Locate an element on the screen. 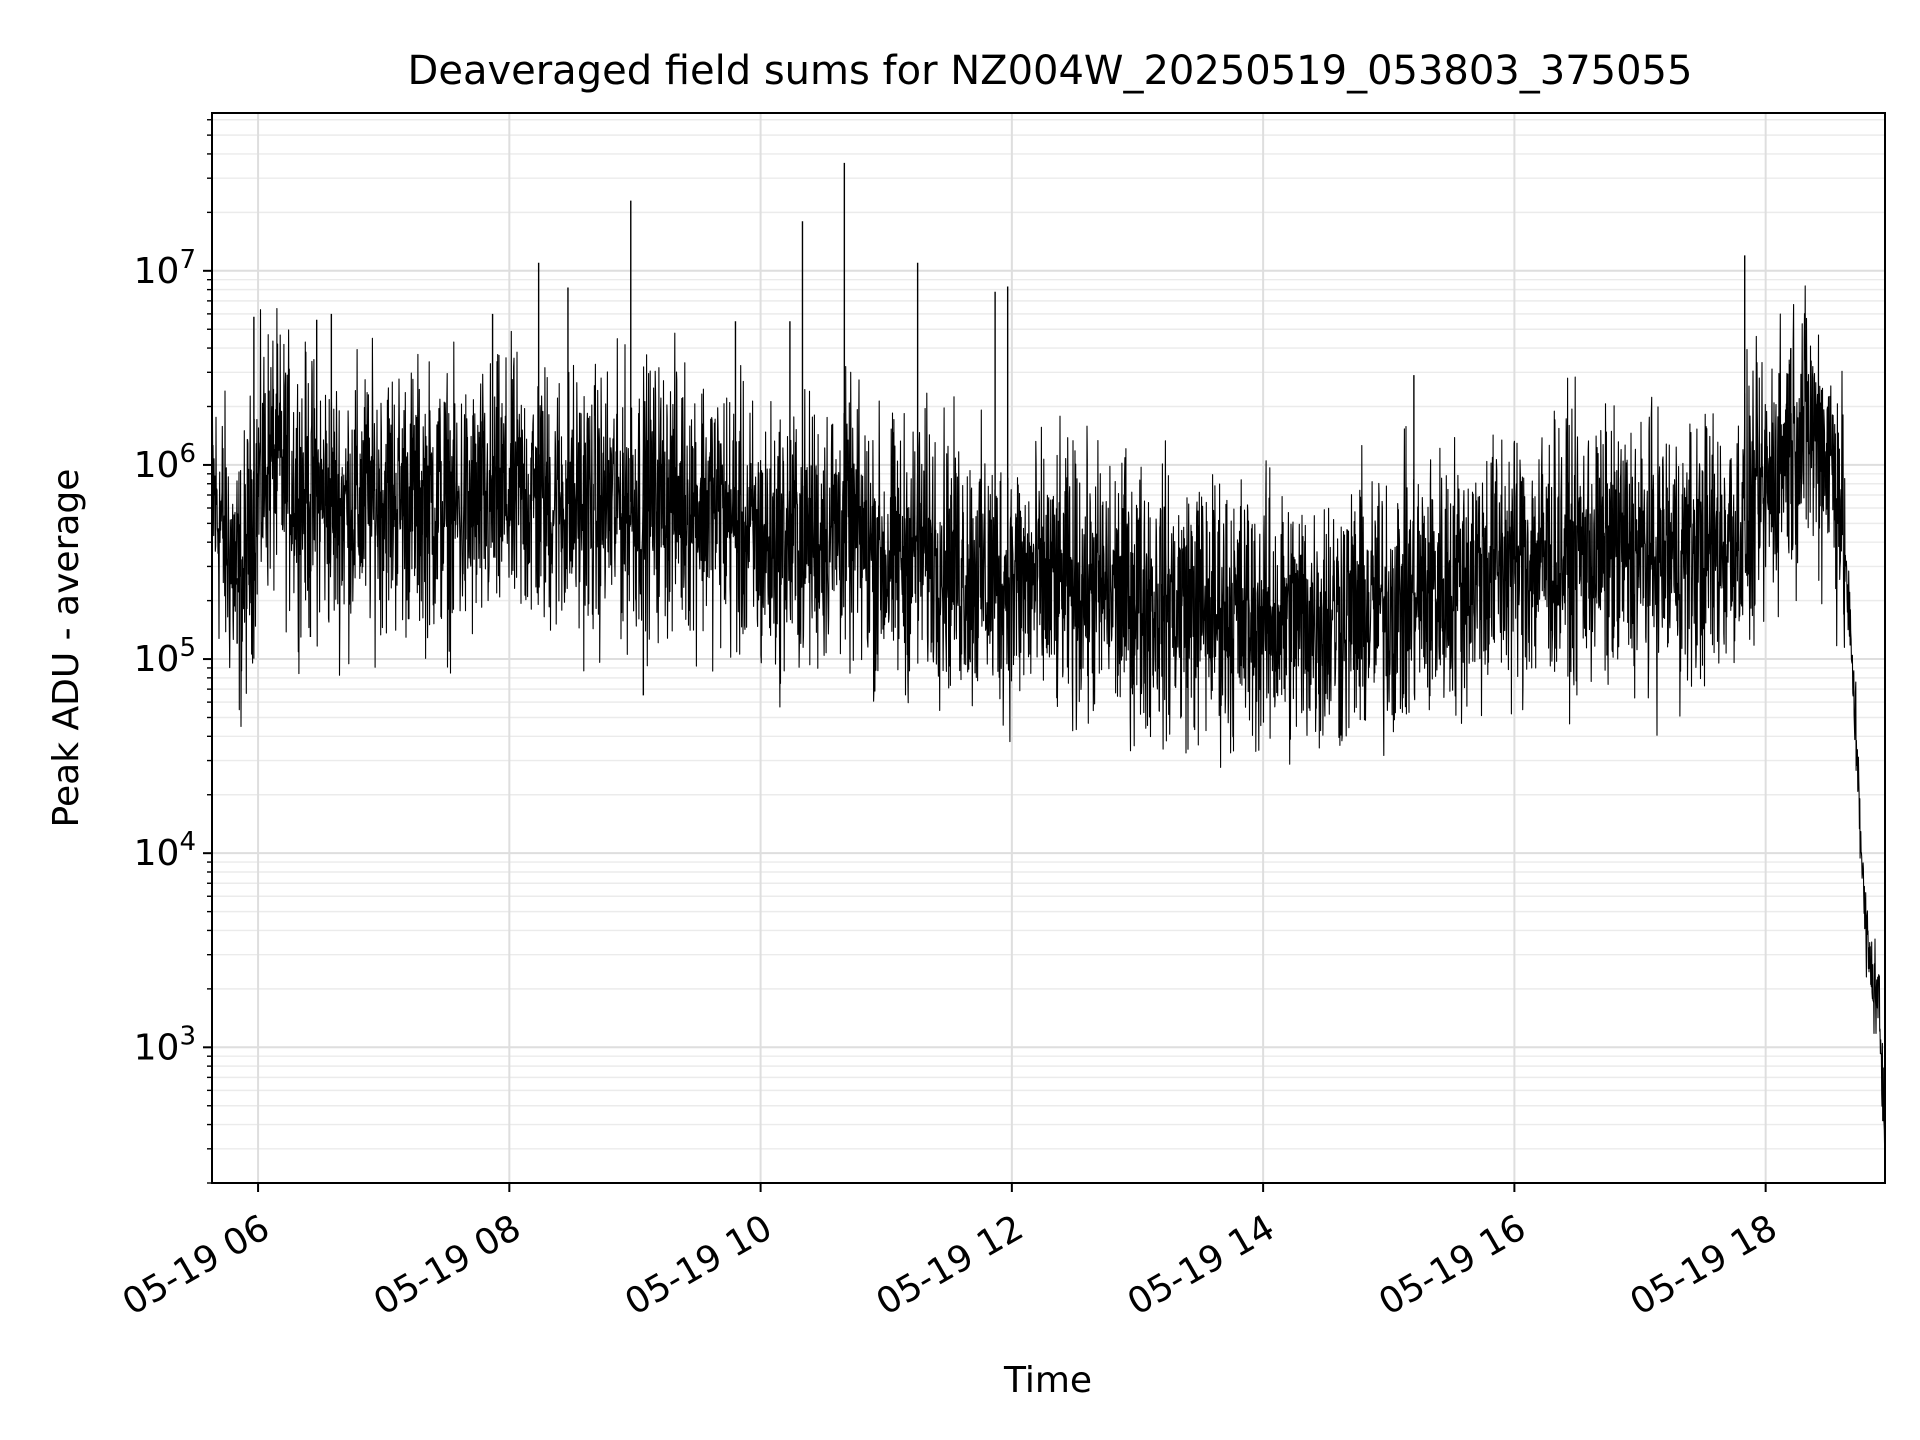 The width and height of the screenshot is (1920, 1440). y-tick-label: 10⁷ is located at coordinates (165, 268).